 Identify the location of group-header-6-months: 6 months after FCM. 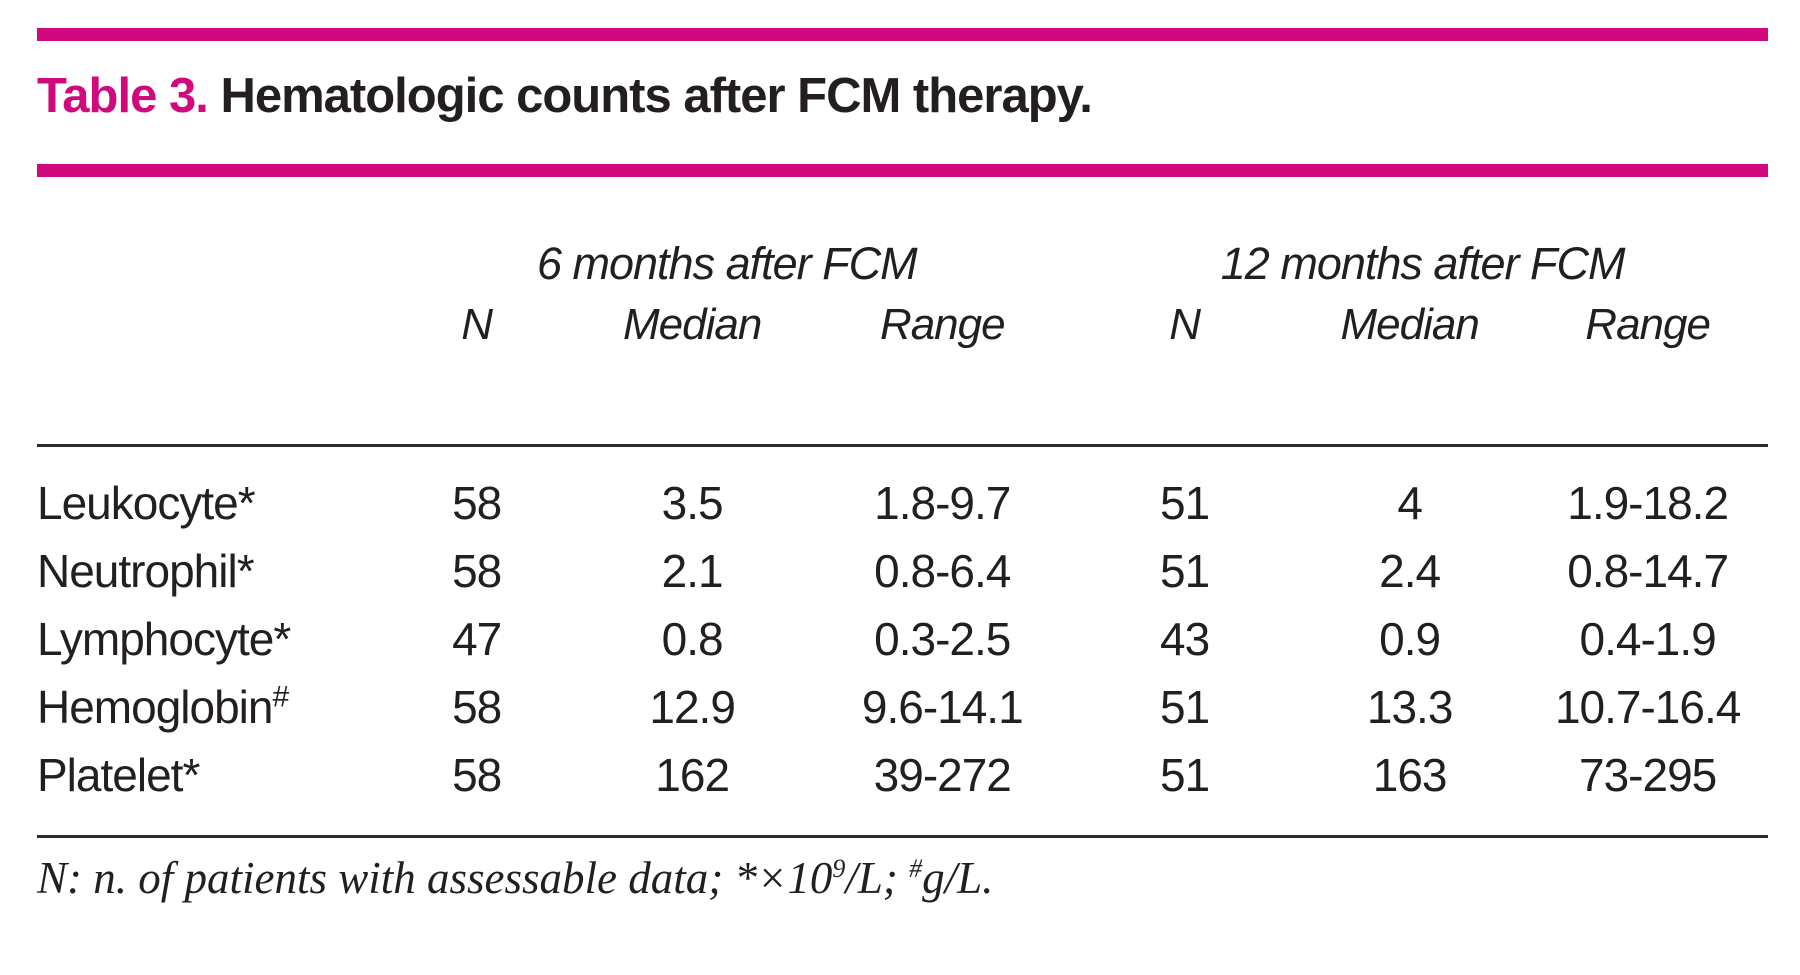
(727, 263).